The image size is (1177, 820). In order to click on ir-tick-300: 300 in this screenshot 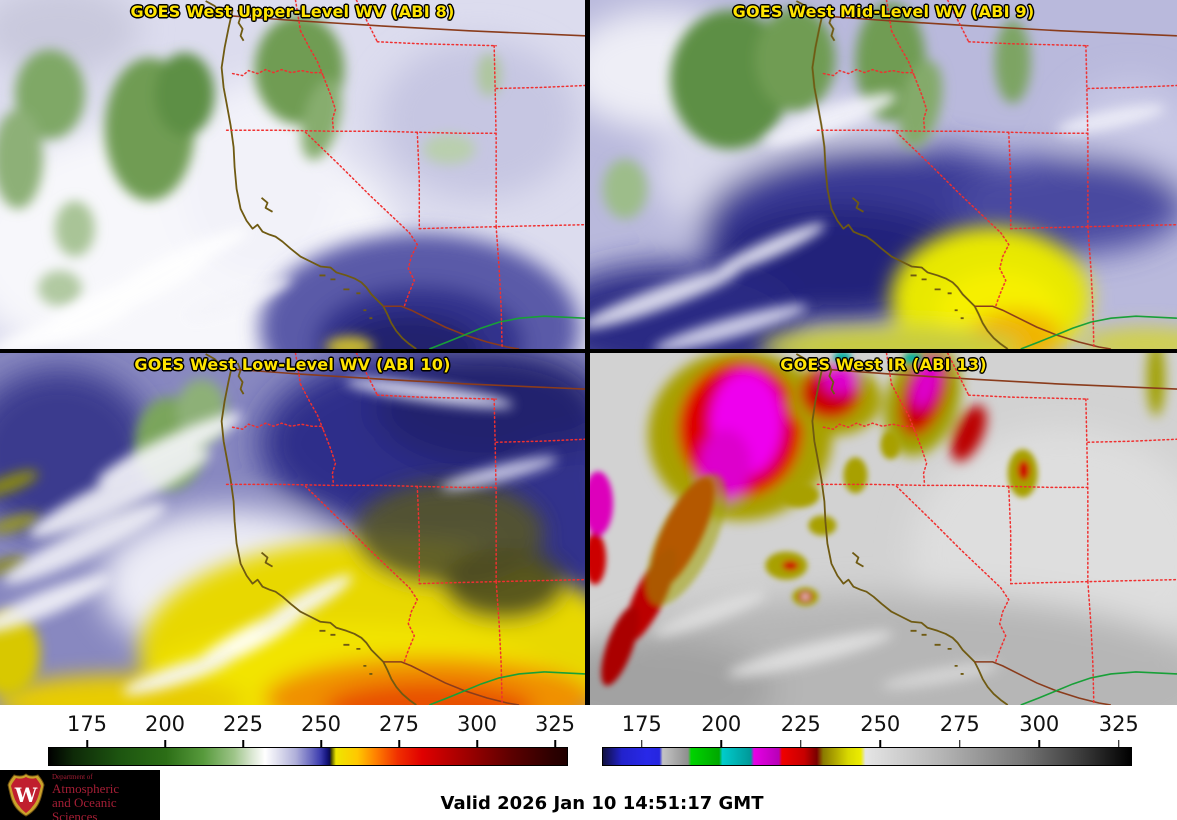, I will do `click(1039, 724)`.